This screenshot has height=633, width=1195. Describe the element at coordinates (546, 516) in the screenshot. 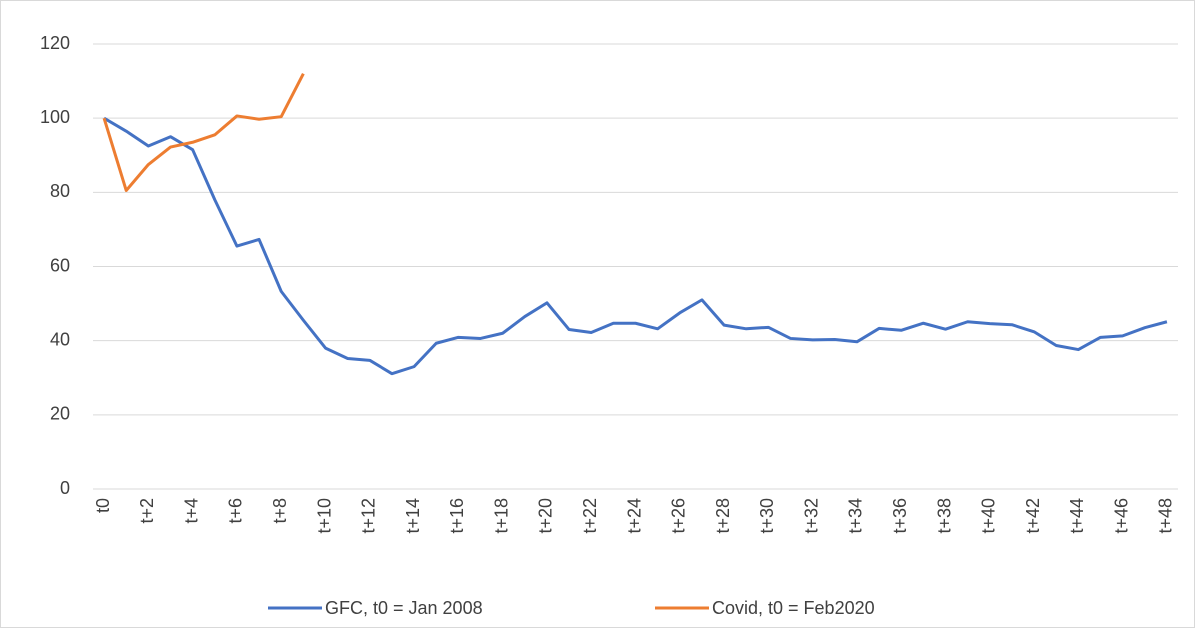

I see `x-tick-label: t+20` at that location.